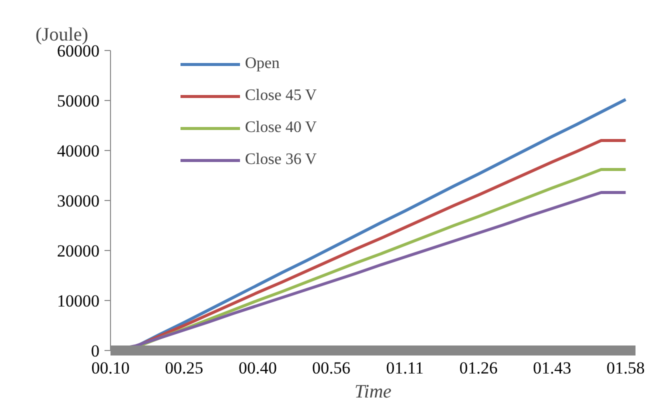 The width and height of the screenshot is (670, 410). What do you see at coordinates (405, 368) in the screenshot?
I see `x-tick-label: 01.11` at bounding box center [405, 368].